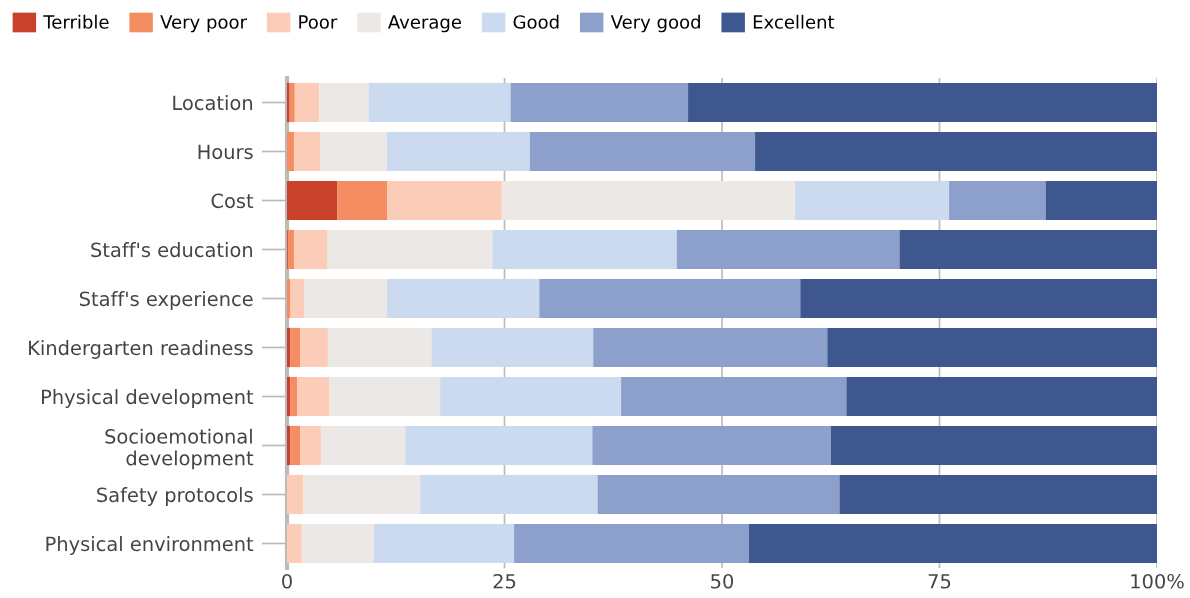  I want to click on y-tick-label: Hours, so click(225, 152).